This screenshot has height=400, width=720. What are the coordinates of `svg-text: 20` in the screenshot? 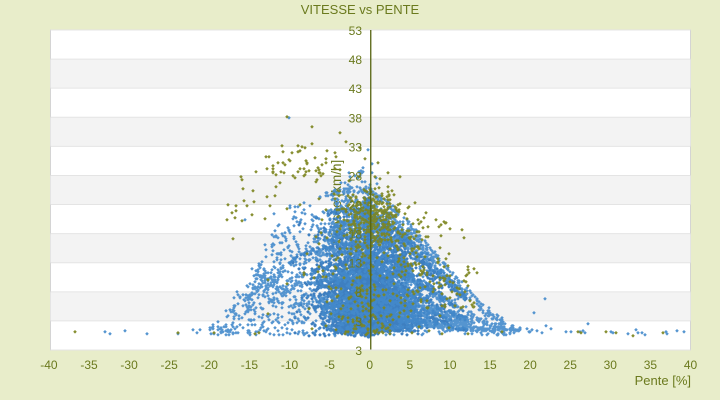 It's located at (530, 365).